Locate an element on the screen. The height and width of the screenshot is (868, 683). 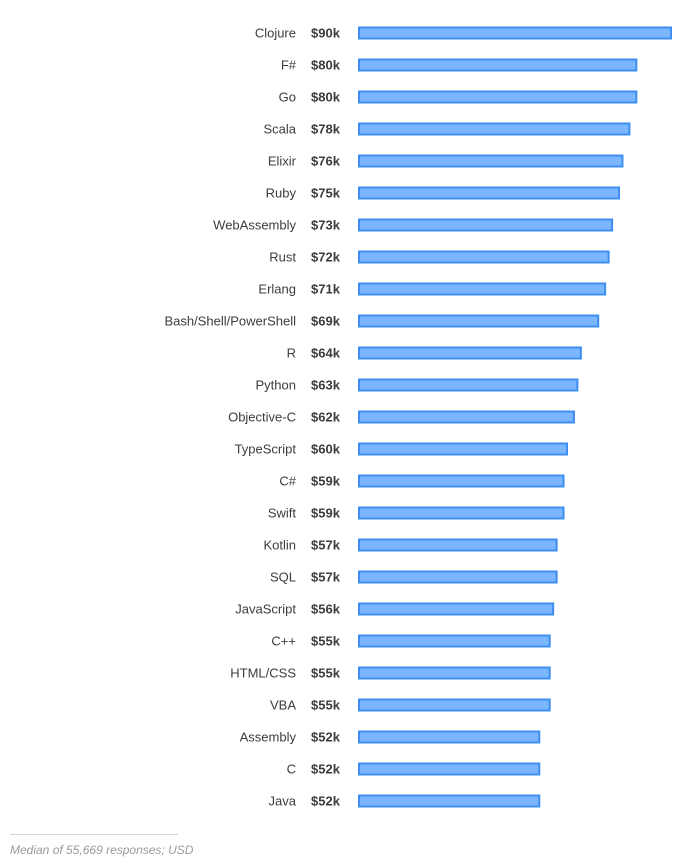
category-label: Go is located at coordinates (287, 97).